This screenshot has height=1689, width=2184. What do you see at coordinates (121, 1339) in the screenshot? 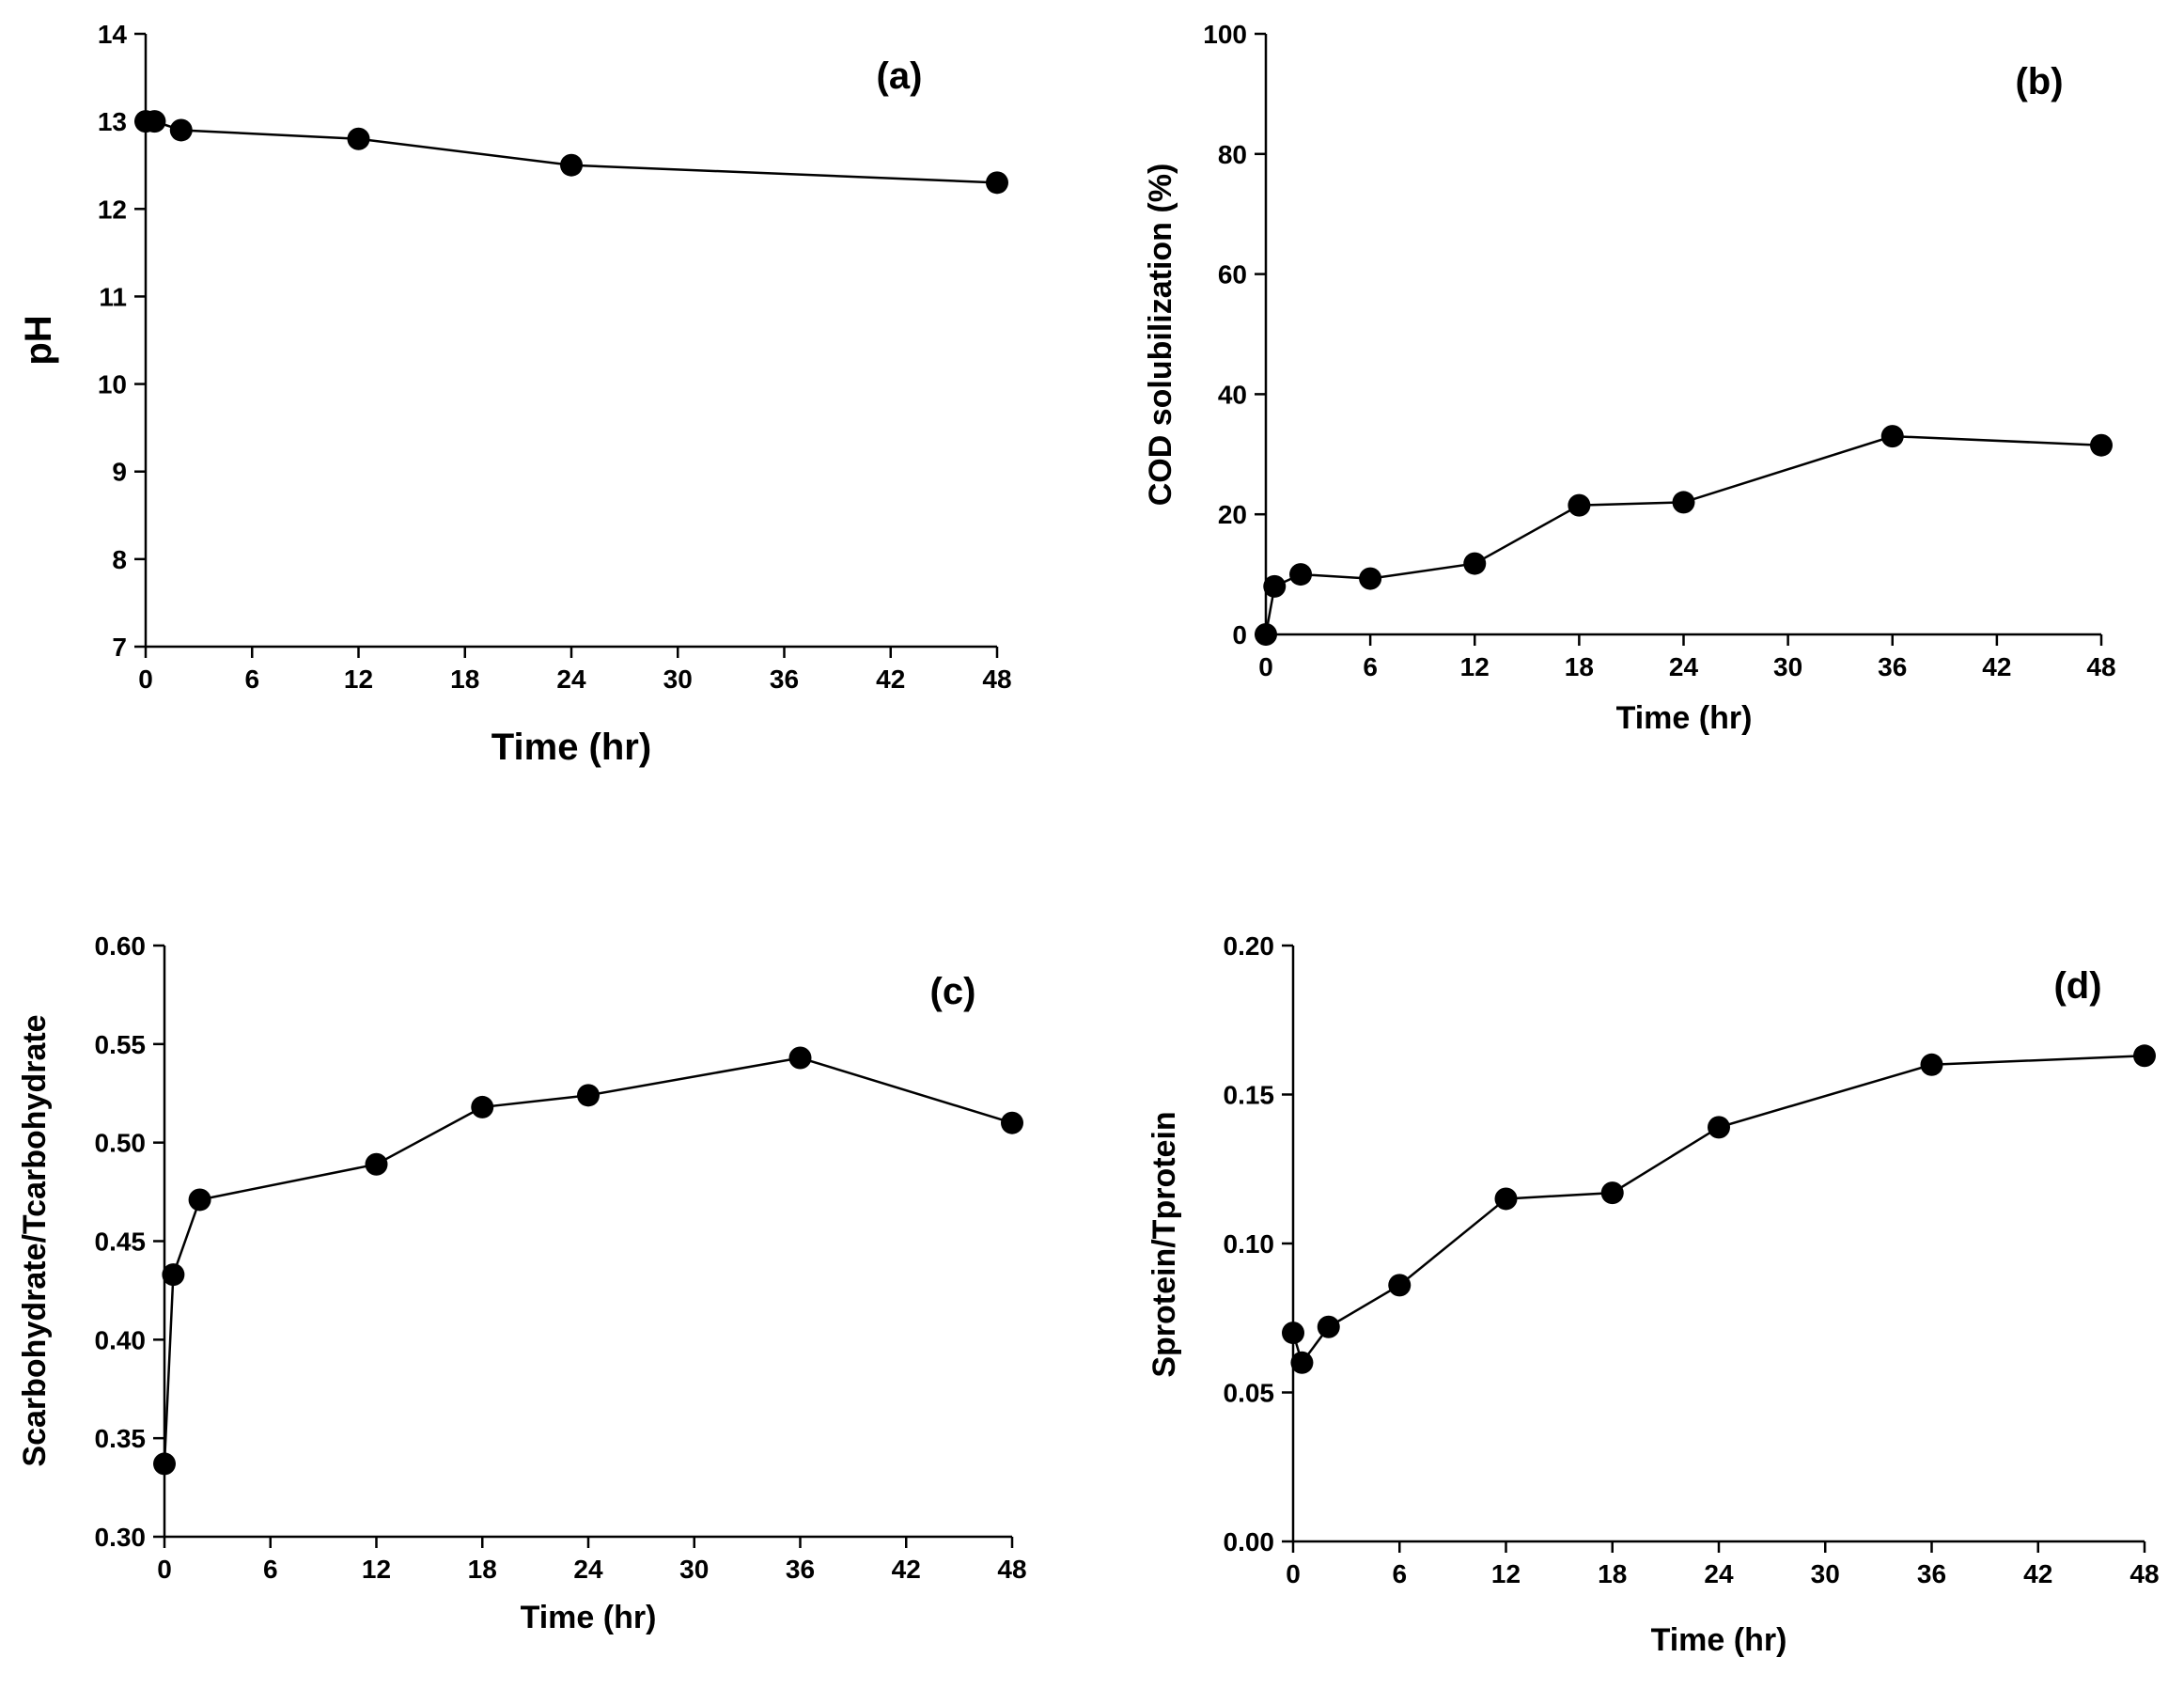
I see `y-tick-label: 0.40` at bounding box center [121, 1339].